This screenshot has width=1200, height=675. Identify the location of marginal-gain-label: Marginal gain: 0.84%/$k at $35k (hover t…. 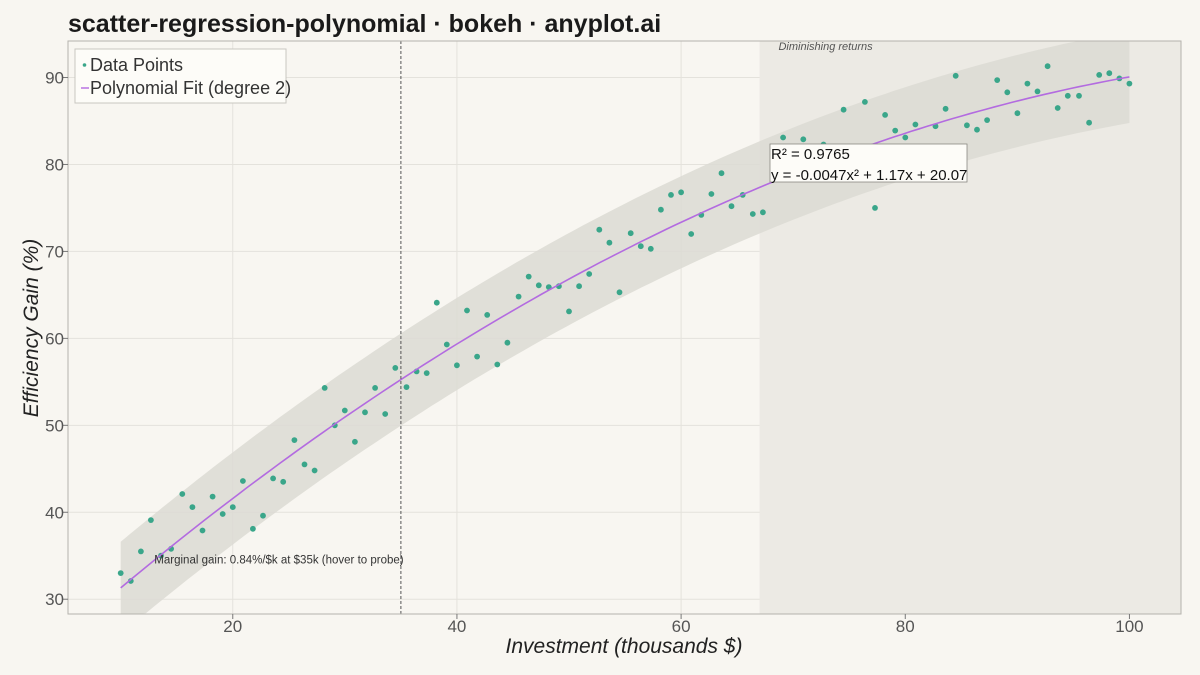
(278, 561).